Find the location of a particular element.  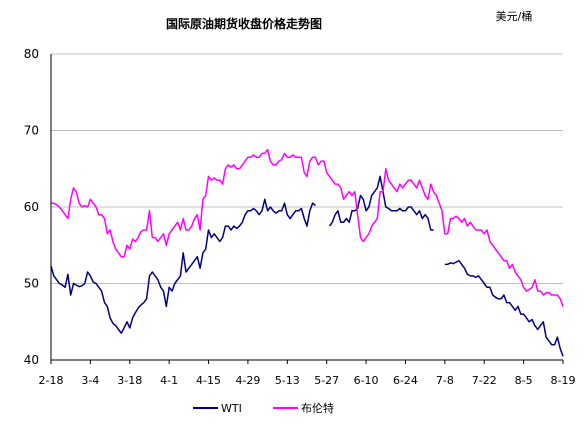

x-tick-label: 8-19 is located at coordinates (563, 380).